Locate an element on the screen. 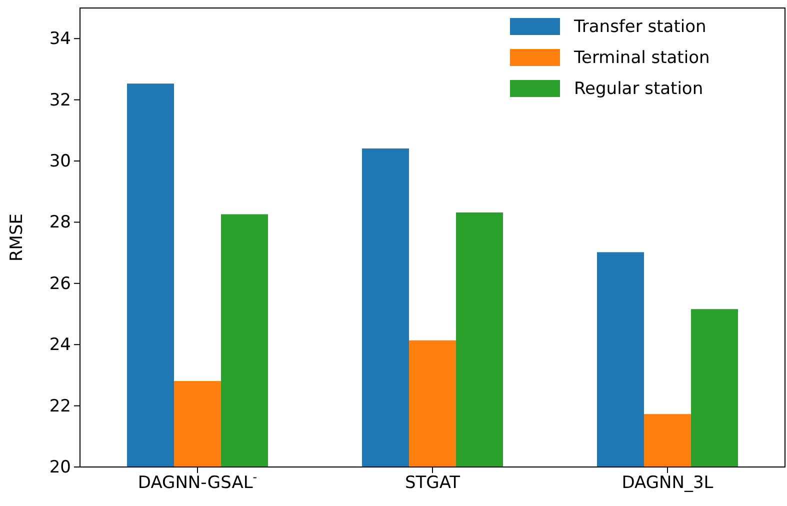  y-tick-label: 34 is located at coordinates (60, 39).